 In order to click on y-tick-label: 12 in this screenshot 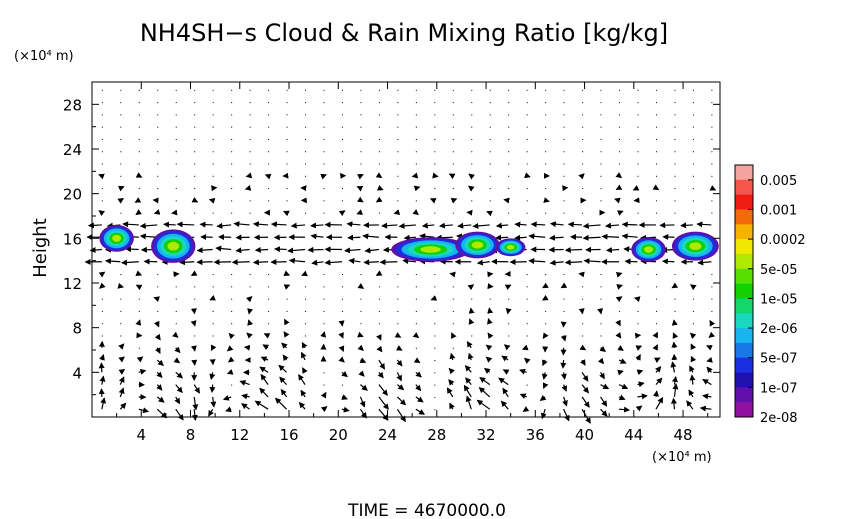, I will do `click(72, 284)`.